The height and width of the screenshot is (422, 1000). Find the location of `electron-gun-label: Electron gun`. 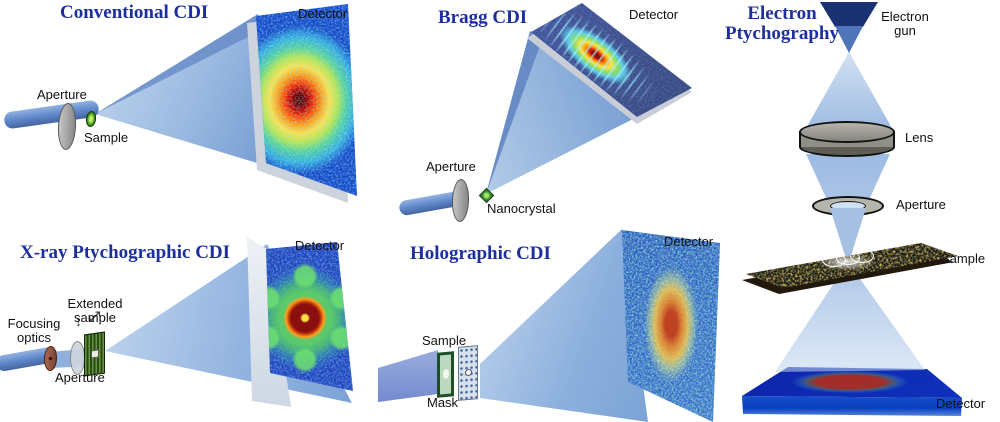

electron-gun-label: Electron gun is located at coordinates (905, 24).